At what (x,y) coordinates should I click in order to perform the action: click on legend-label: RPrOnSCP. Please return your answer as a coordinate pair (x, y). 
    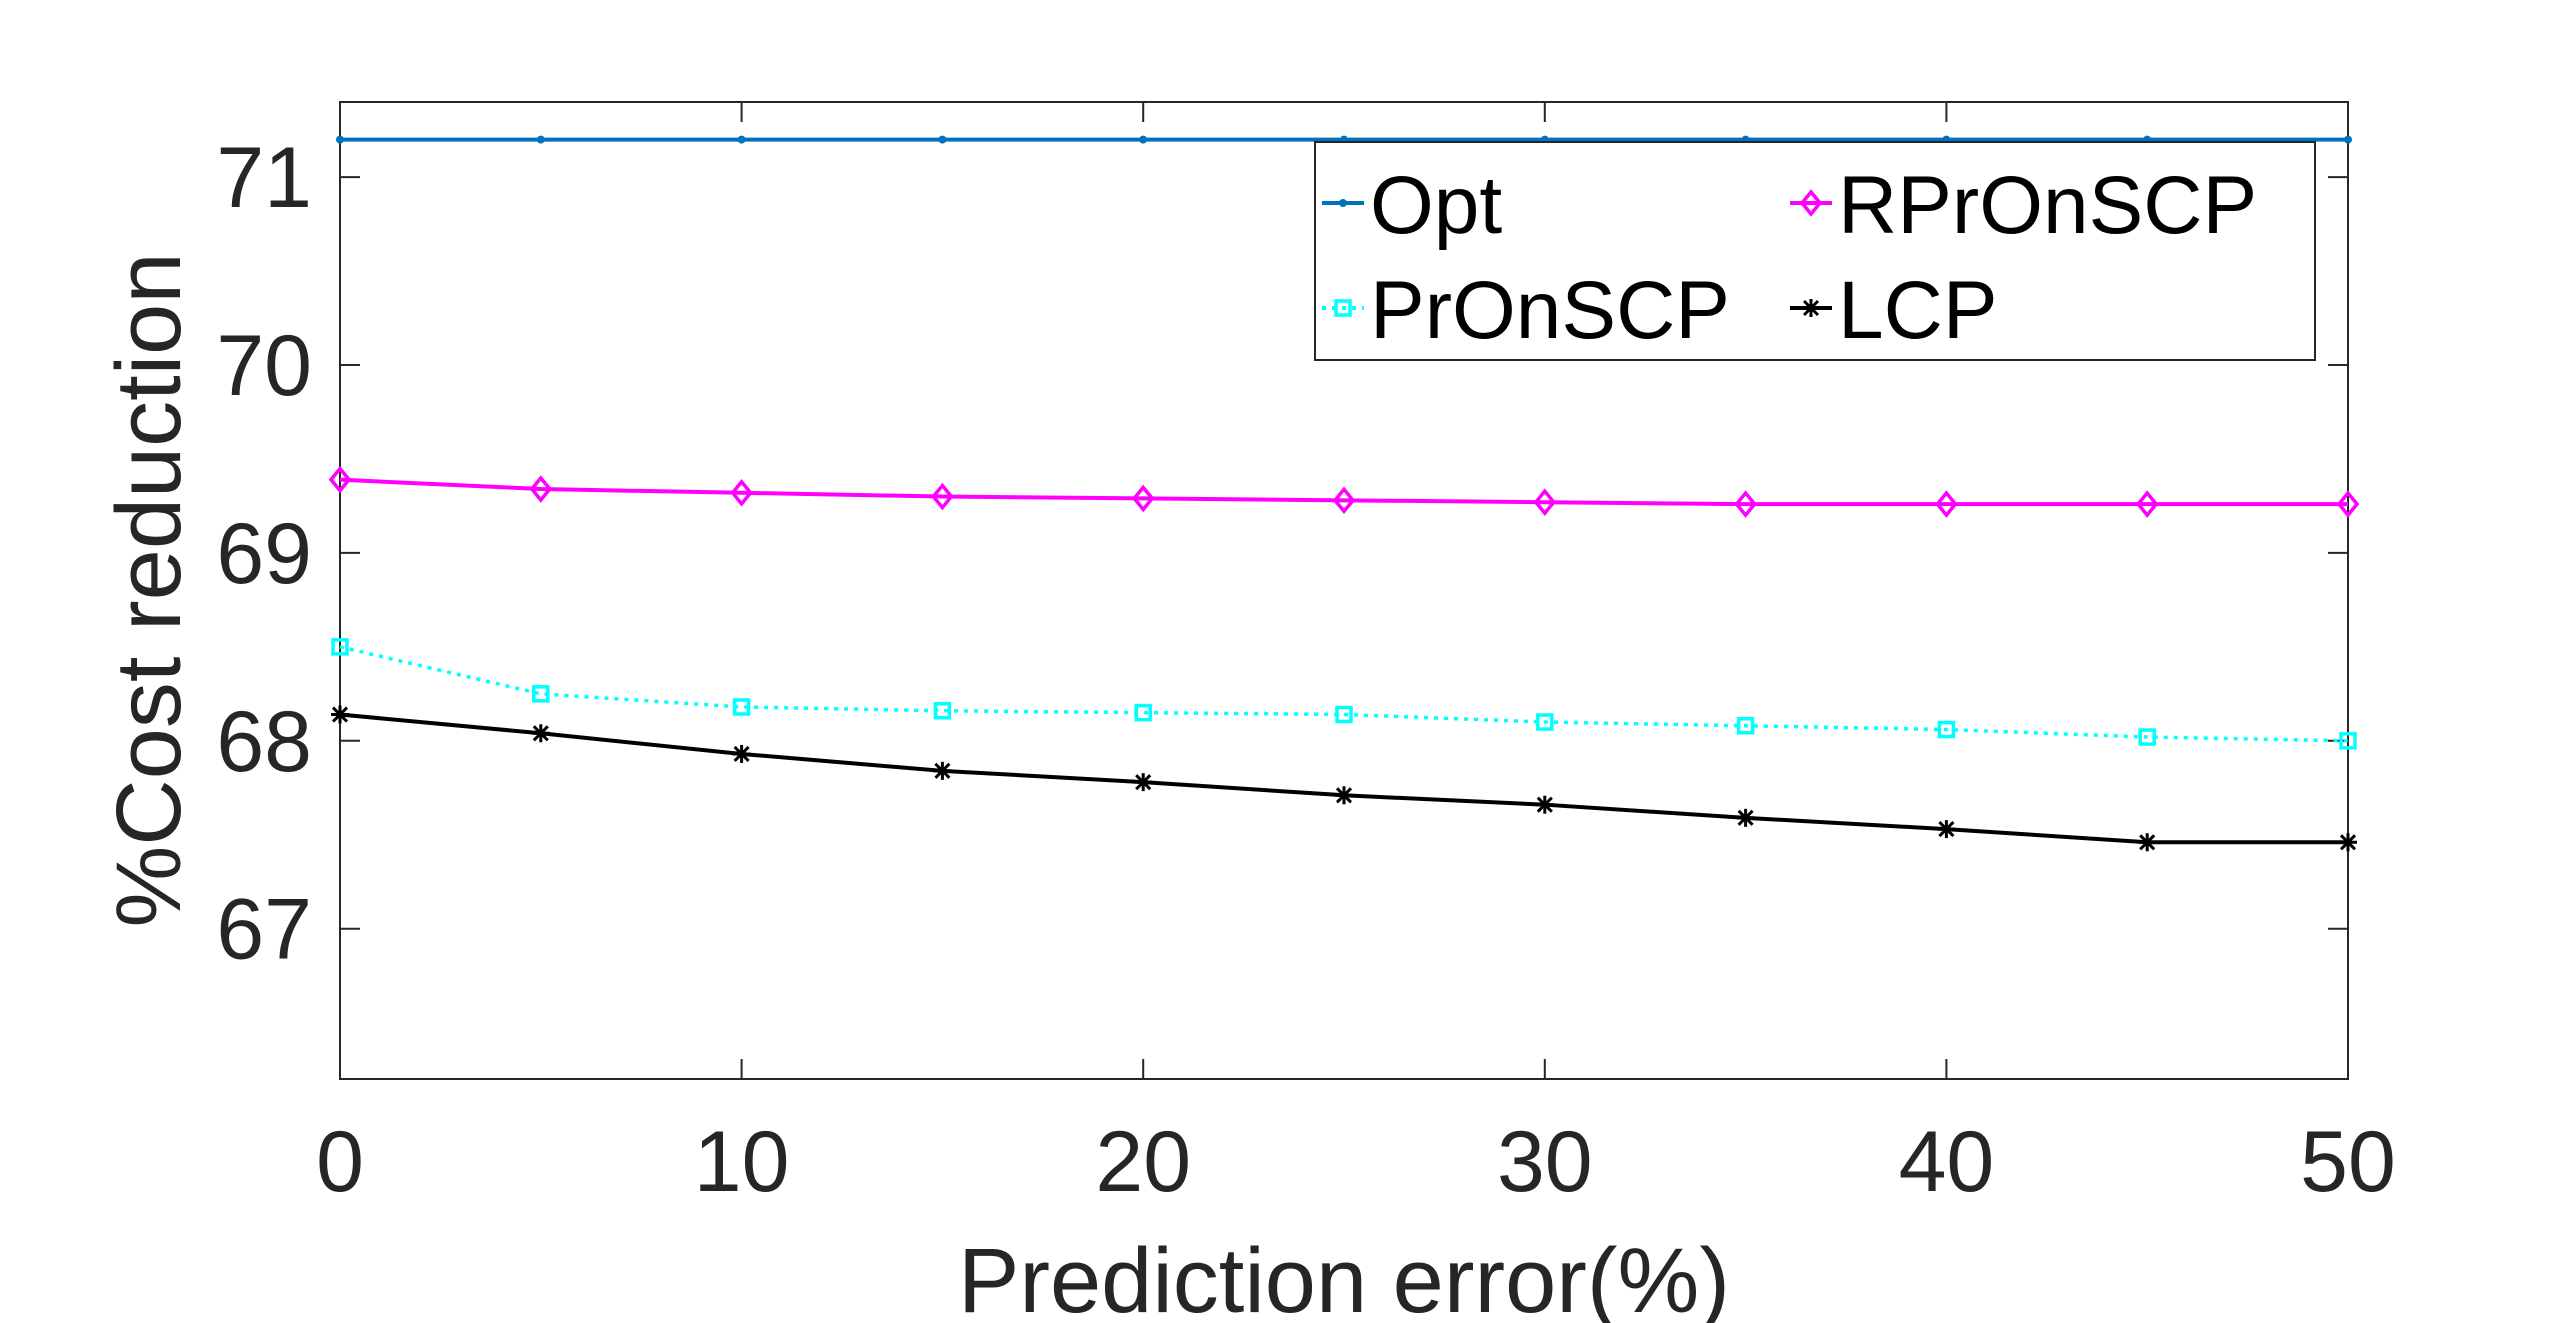
    Looking at the image, I should click on (2047, 205).